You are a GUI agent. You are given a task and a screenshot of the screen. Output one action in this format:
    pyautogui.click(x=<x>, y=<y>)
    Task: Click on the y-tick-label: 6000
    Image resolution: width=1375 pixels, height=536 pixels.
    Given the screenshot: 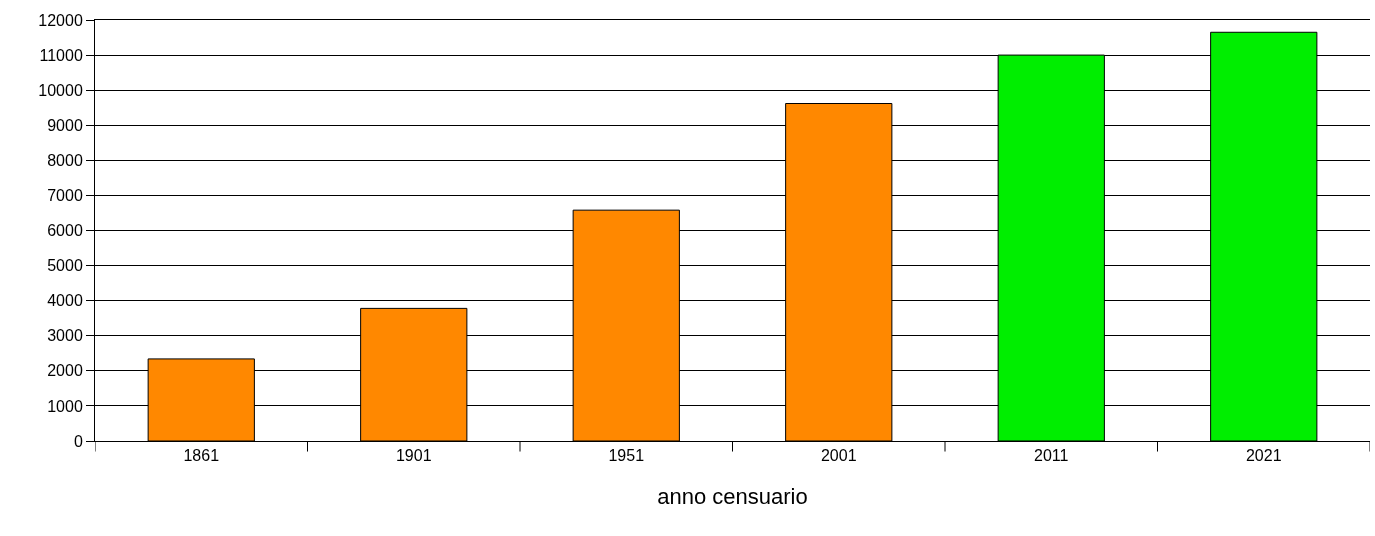 What is the action you would take?
    pyautogui.click(x=65, y=231)
    